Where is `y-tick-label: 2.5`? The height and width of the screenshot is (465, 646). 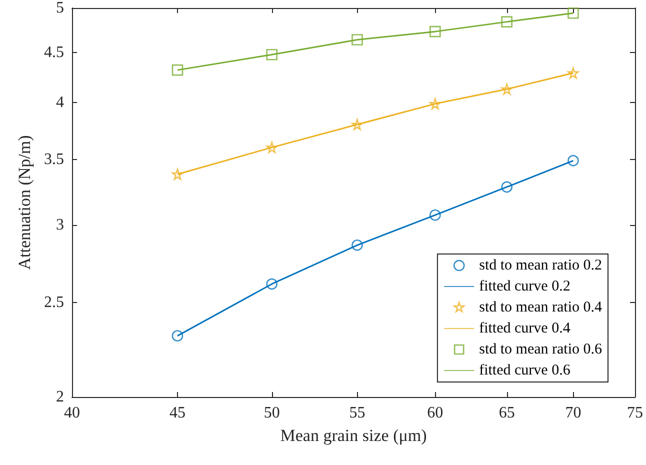 y-tick-label: 2.5 is located at coordinates (54, 302).